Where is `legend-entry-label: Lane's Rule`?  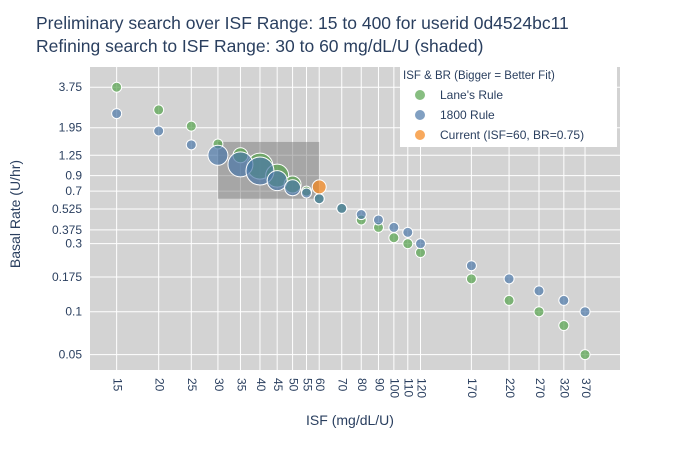
legend-entry-label: Lane's Rule is located at coordinates (471, 95).